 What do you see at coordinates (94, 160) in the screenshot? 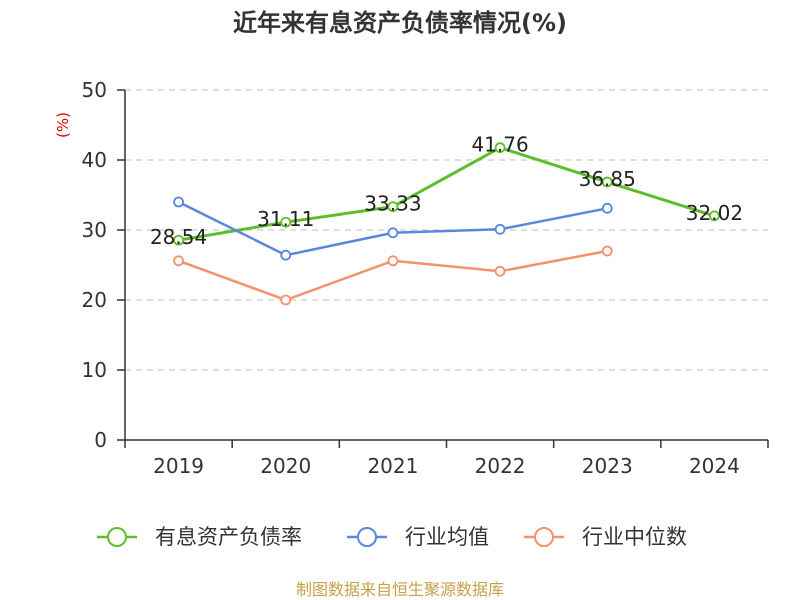
I see `y-tick-label: 40` at bounding box center [94, 160].